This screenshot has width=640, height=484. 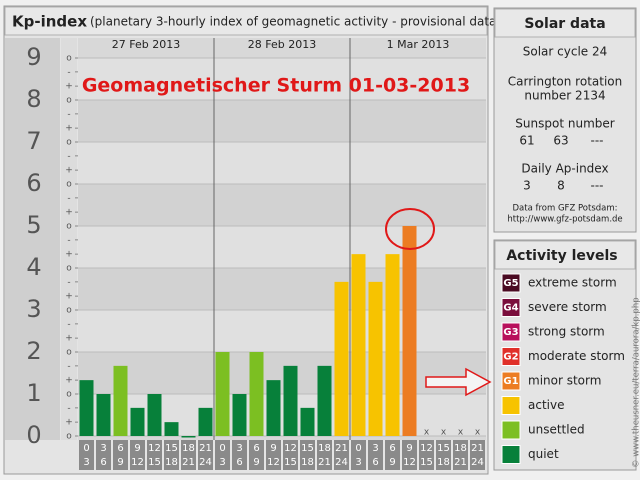 What do you see at coordinates (543, 454) in the screenshot?
I see `legend-label: quiet` at bounding box center [543, 454].